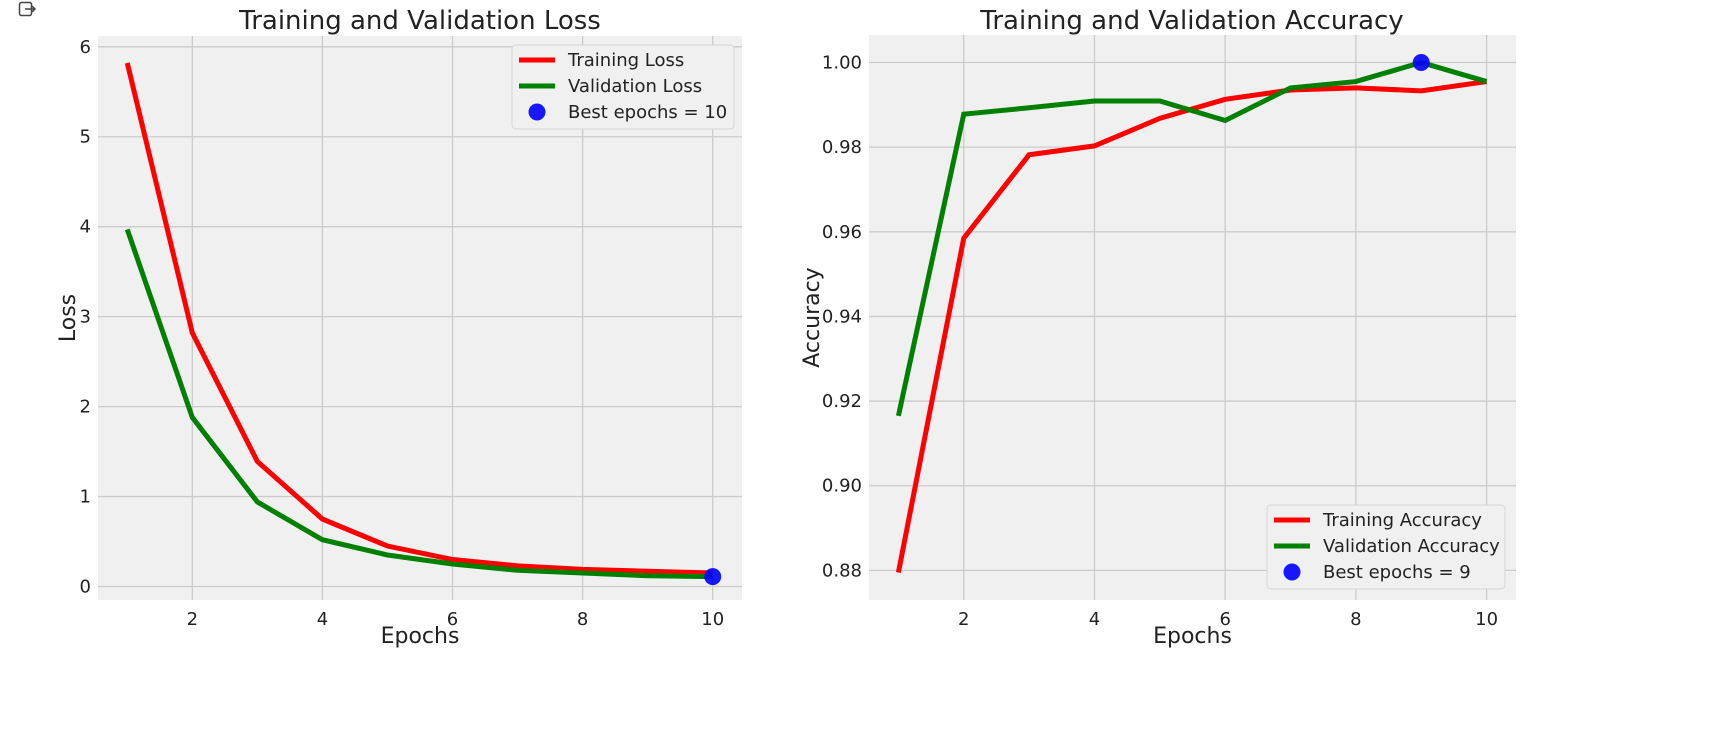 This screenshot has height=734, width=1717. What do you see at coordinates (85, 497) in the screenshot?
I see `loss-y-tick-label: 1` at bounding box center [85, 497].